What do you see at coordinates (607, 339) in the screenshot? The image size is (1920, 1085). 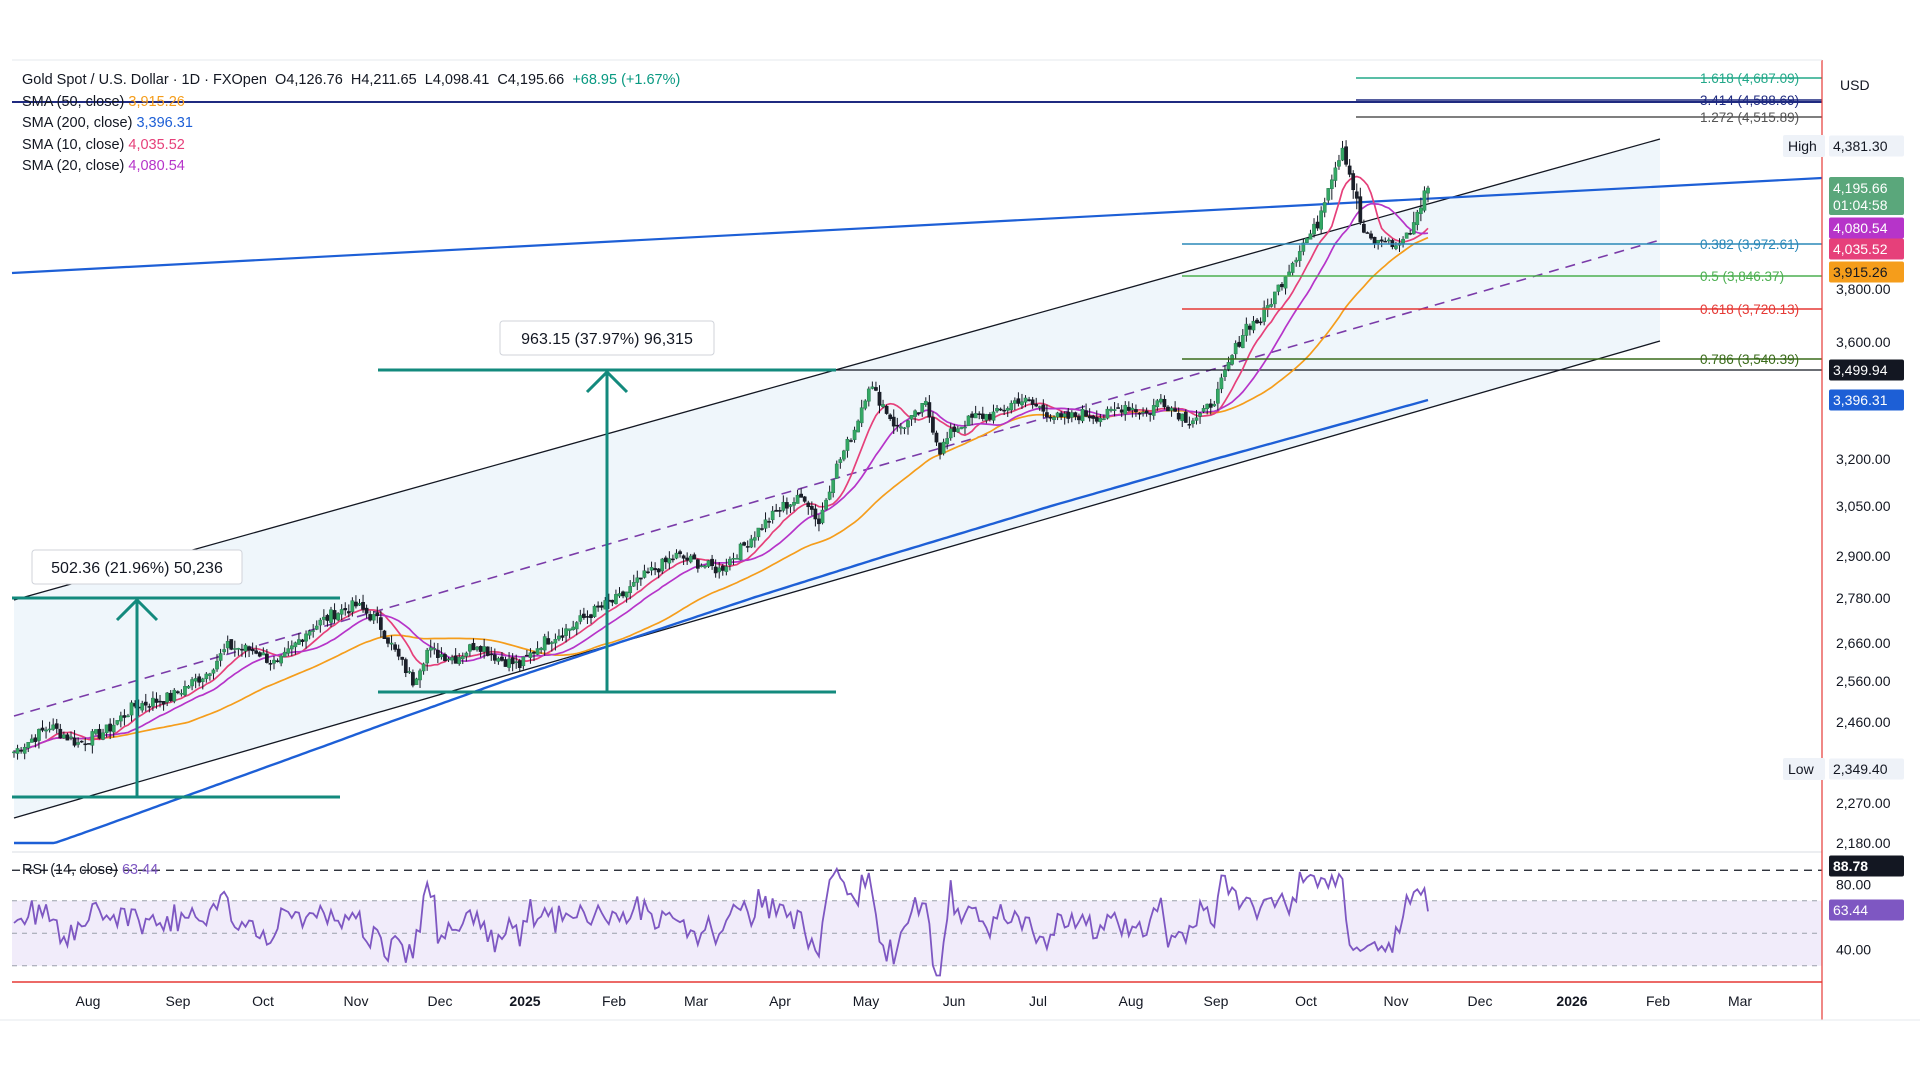 I see `measure-label: 963.15 (37.97%) 96,315` at bounding box center [607, 339].